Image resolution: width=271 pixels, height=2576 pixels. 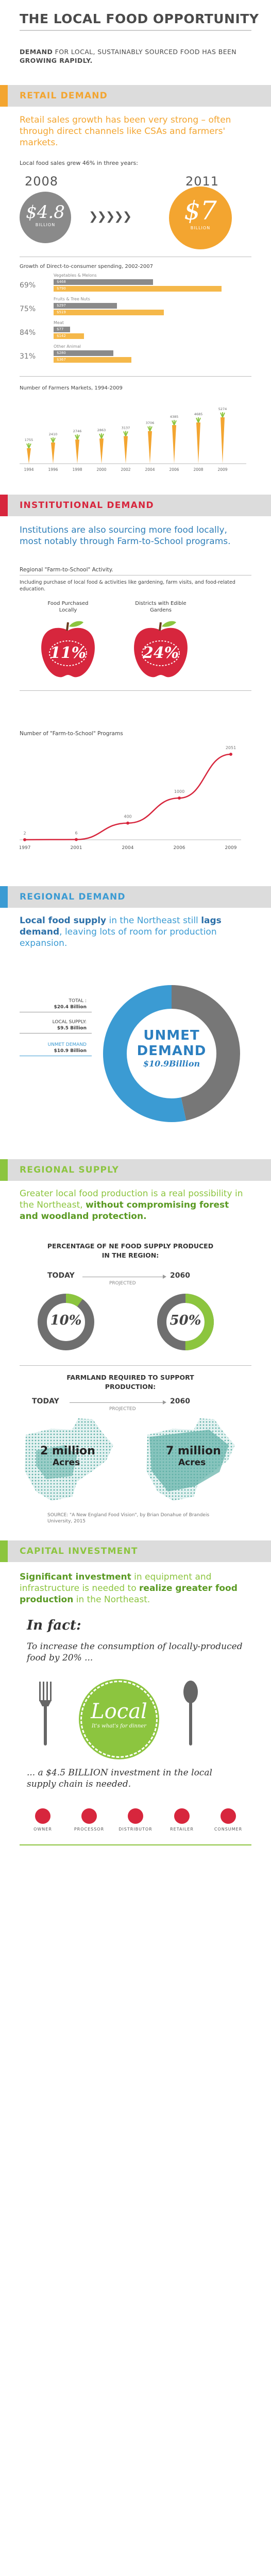 What do you see at coordinates (121, 927) in the screenshot?
I see `lead-strong: lags demand` at bounding box center [121, 927].